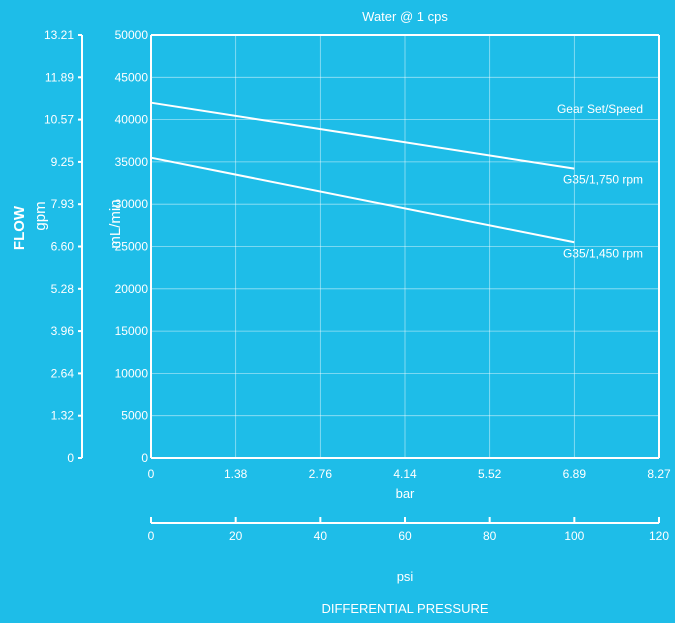 This screenshot has width=675, height=623. I want to click on ml-tick-label: 40000, so click(132, 120).